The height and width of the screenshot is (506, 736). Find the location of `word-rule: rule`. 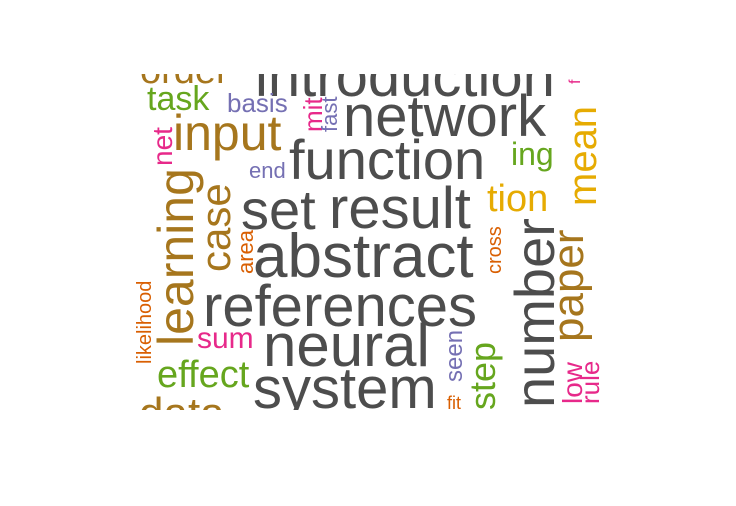

word-rule: rule is located at coordinates (590, 382).